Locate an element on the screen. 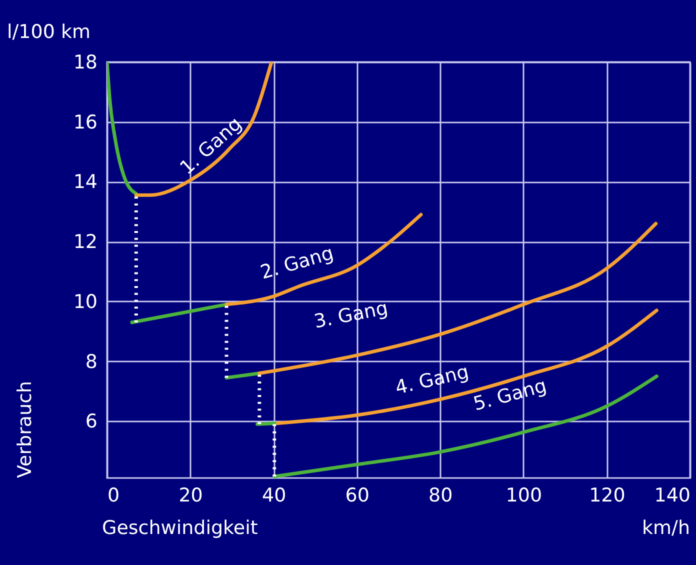 This screenshot has width=696, height=565. y-axis-title: Verbrauch is located at coordinates (25, 429).